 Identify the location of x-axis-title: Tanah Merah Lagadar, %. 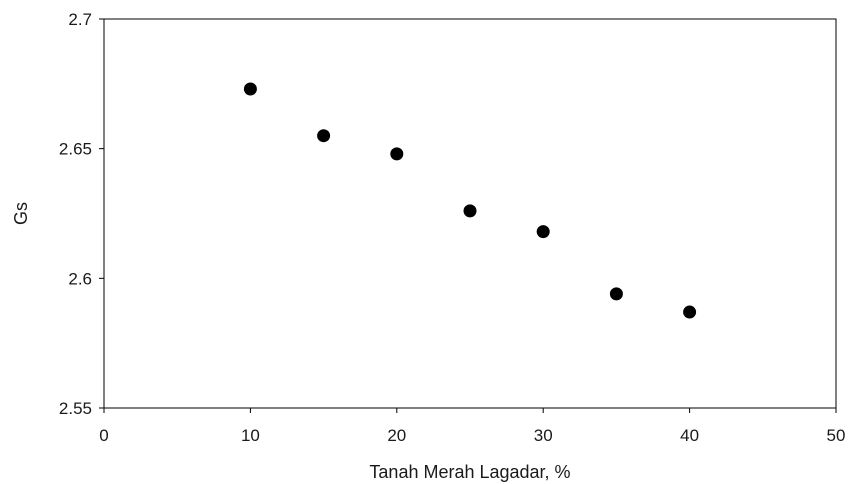
(469, 472).